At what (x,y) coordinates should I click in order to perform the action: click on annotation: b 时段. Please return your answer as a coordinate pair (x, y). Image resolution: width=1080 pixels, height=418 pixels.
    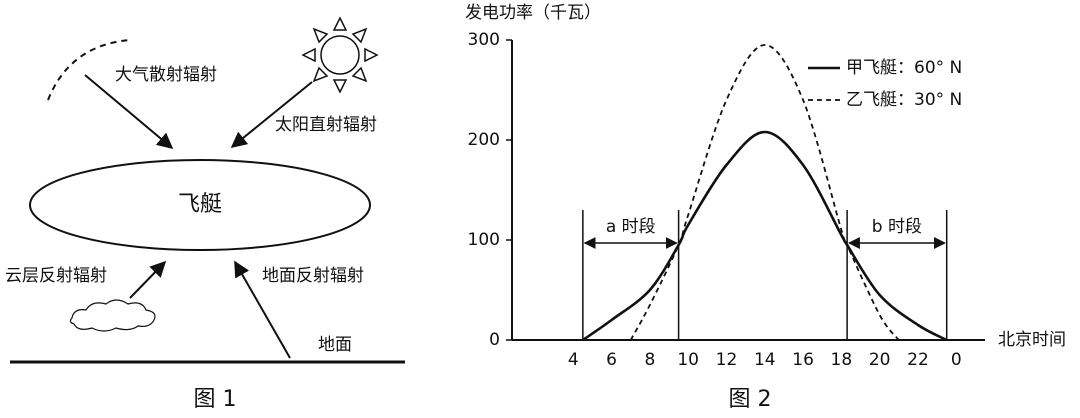
    Looking at the image, I should click on (897, 227).